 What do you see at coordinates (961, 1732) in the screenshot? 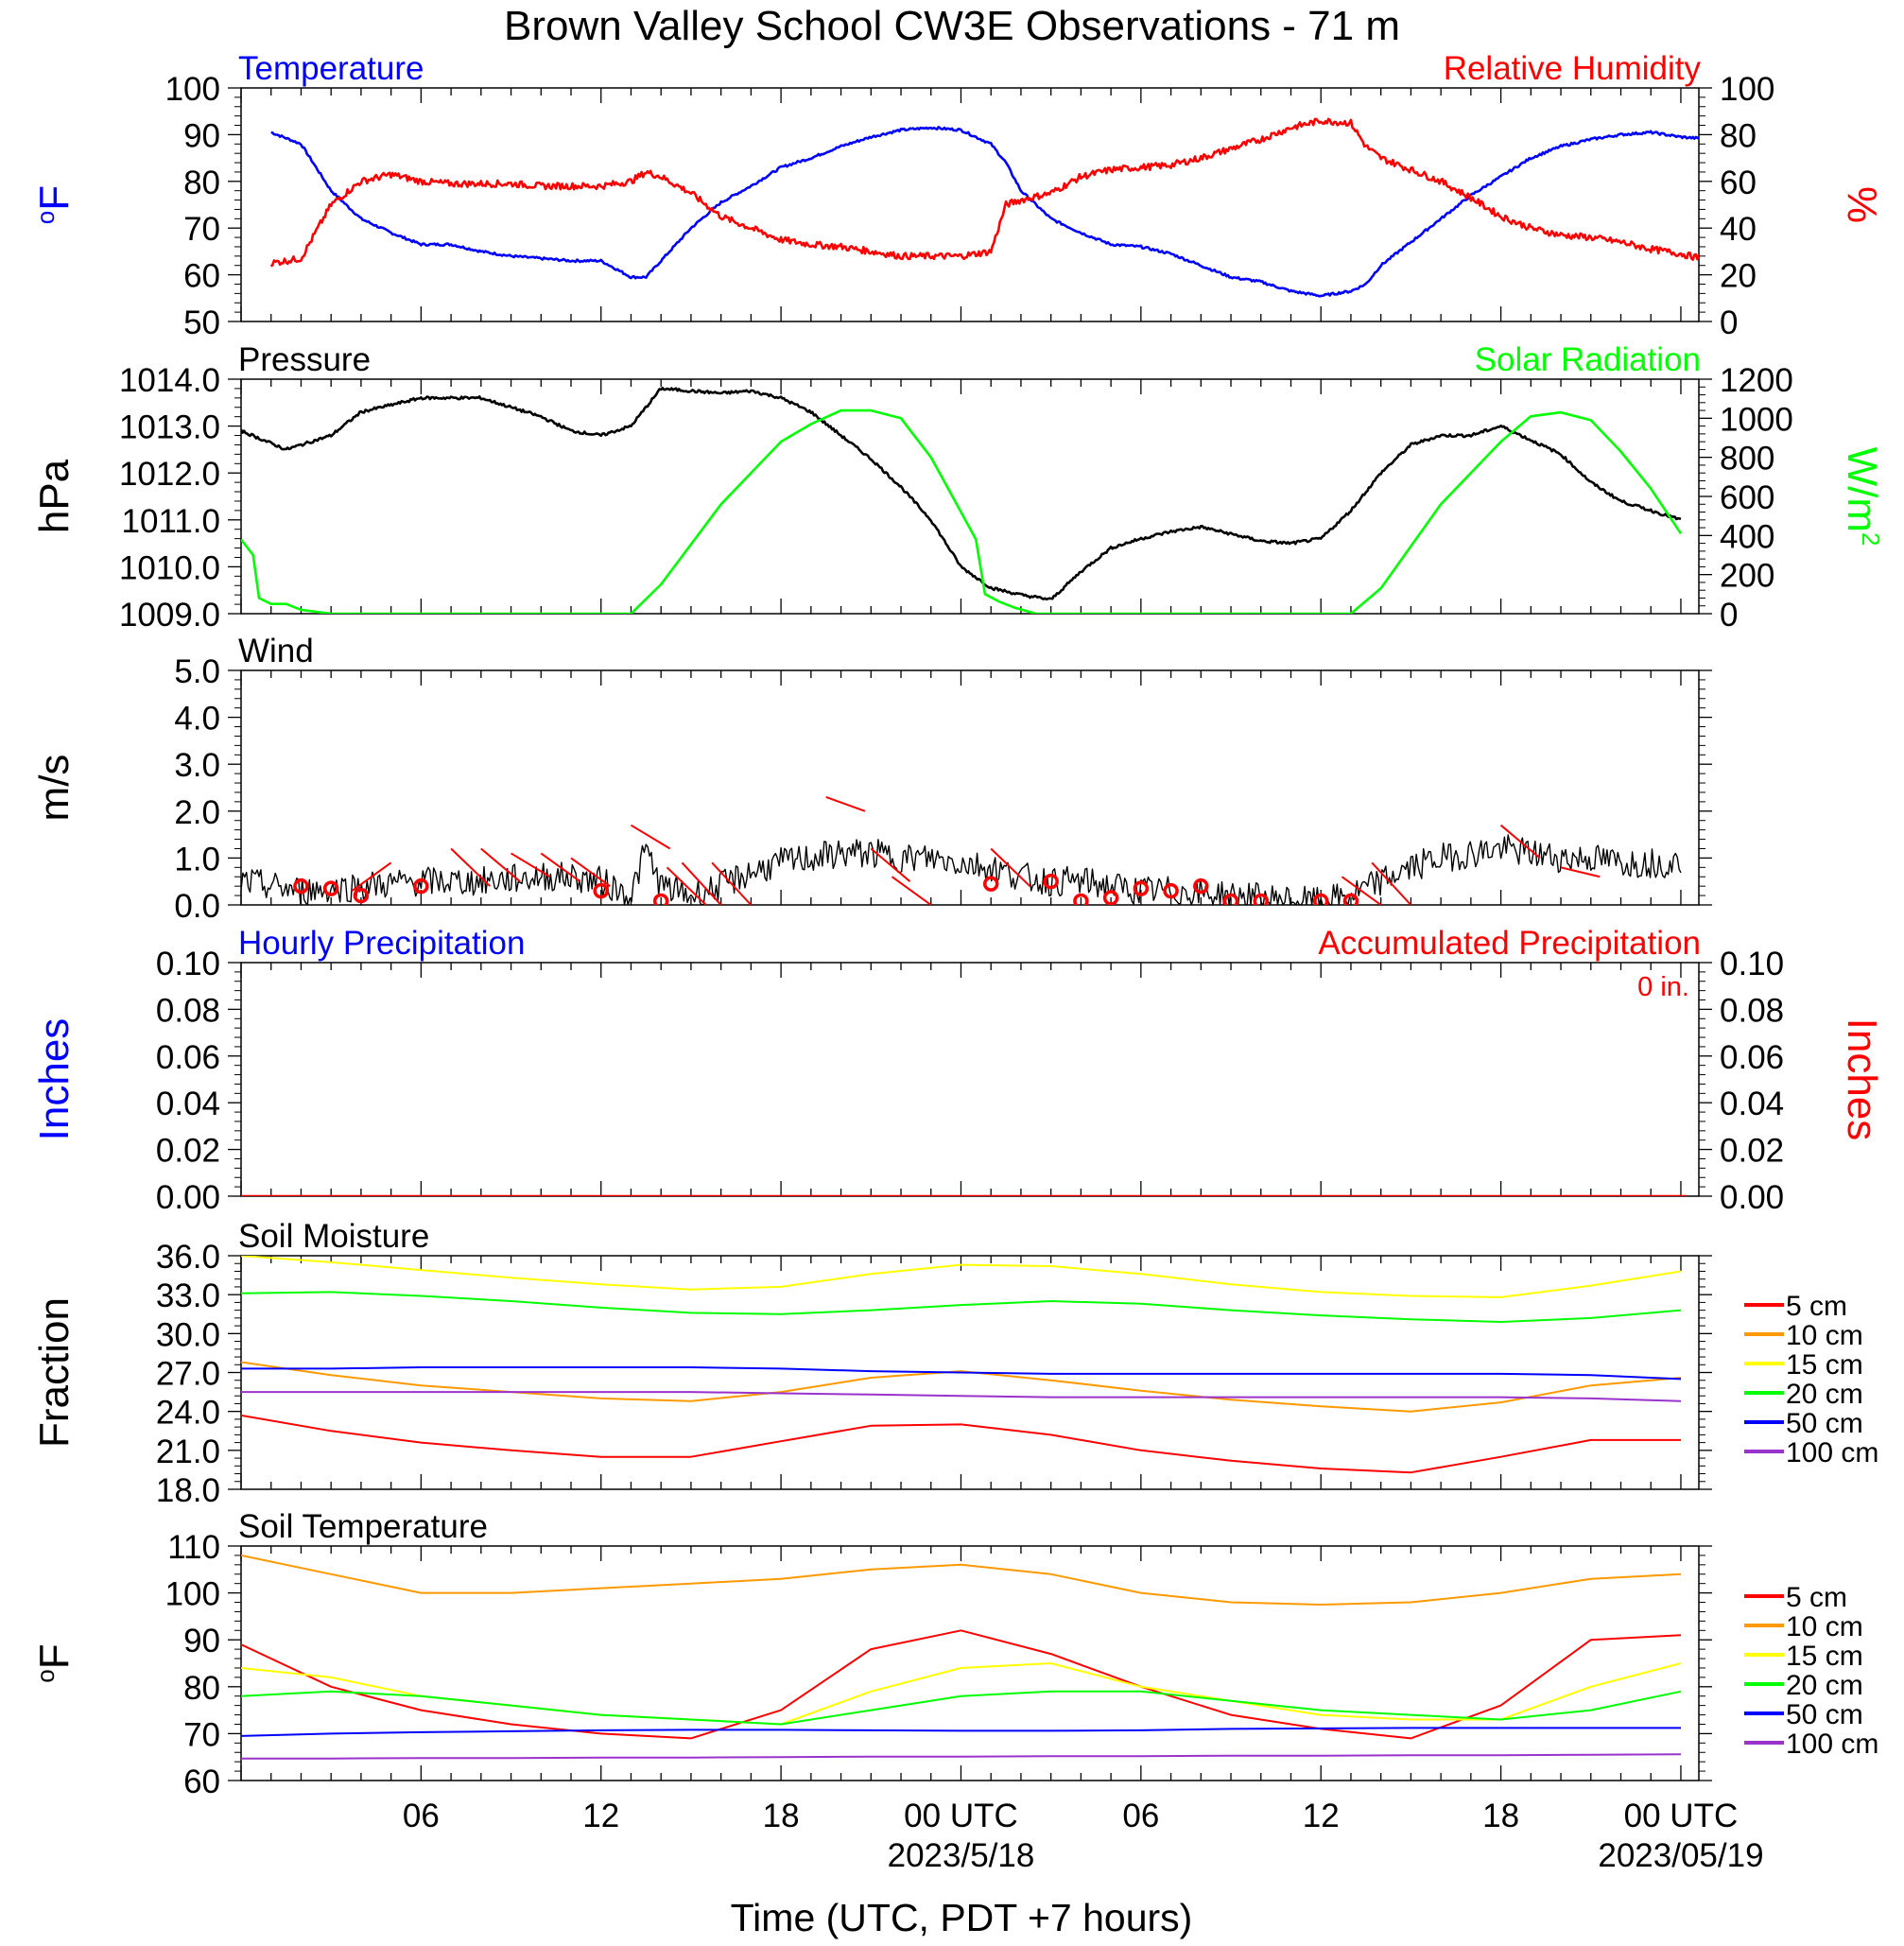
I see `series-line-50-cm` at bounding box center [961, 1732].